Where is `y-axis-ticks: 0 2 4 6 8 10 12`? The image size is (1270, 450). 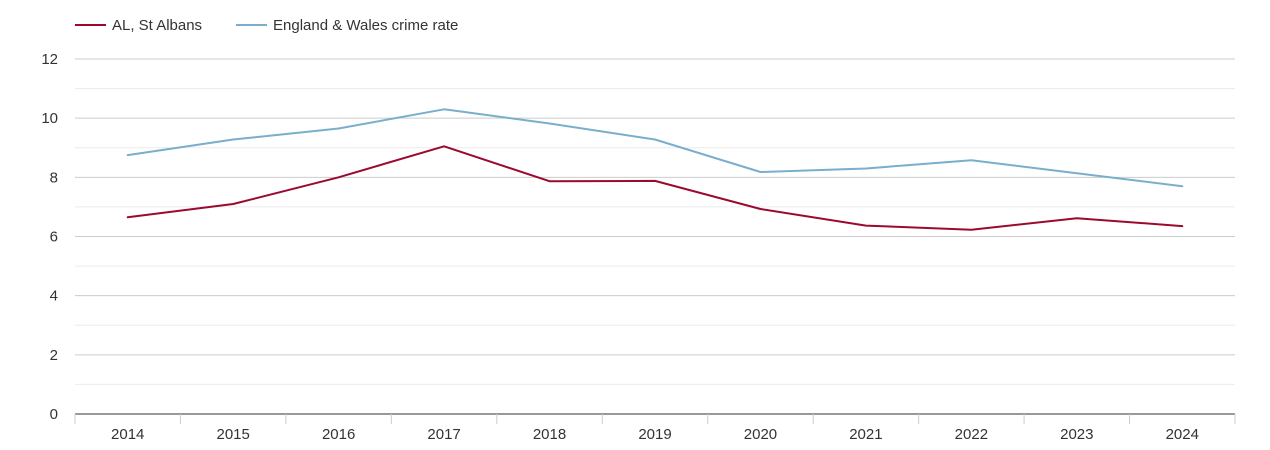
y-axis-ticks: 0 2 4 6 8 10 12 is located at coordinates (49, 237).